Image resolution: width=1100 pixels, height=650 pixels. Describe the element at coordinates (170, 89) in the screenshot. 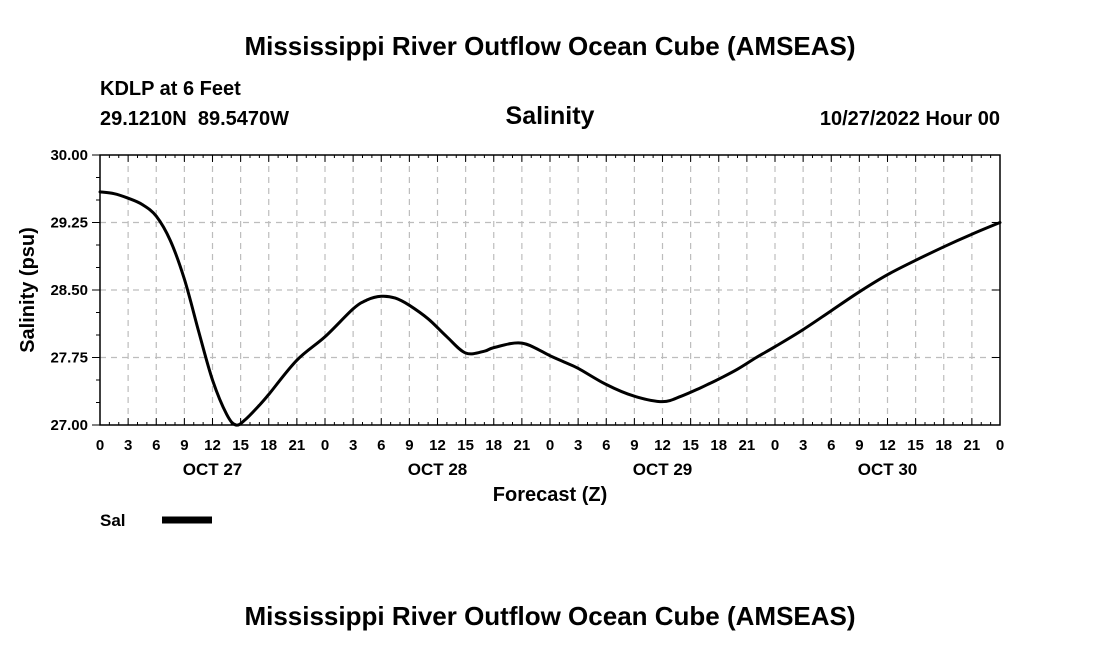

I see `station-label: KDLP at 6 Feet` at that location.